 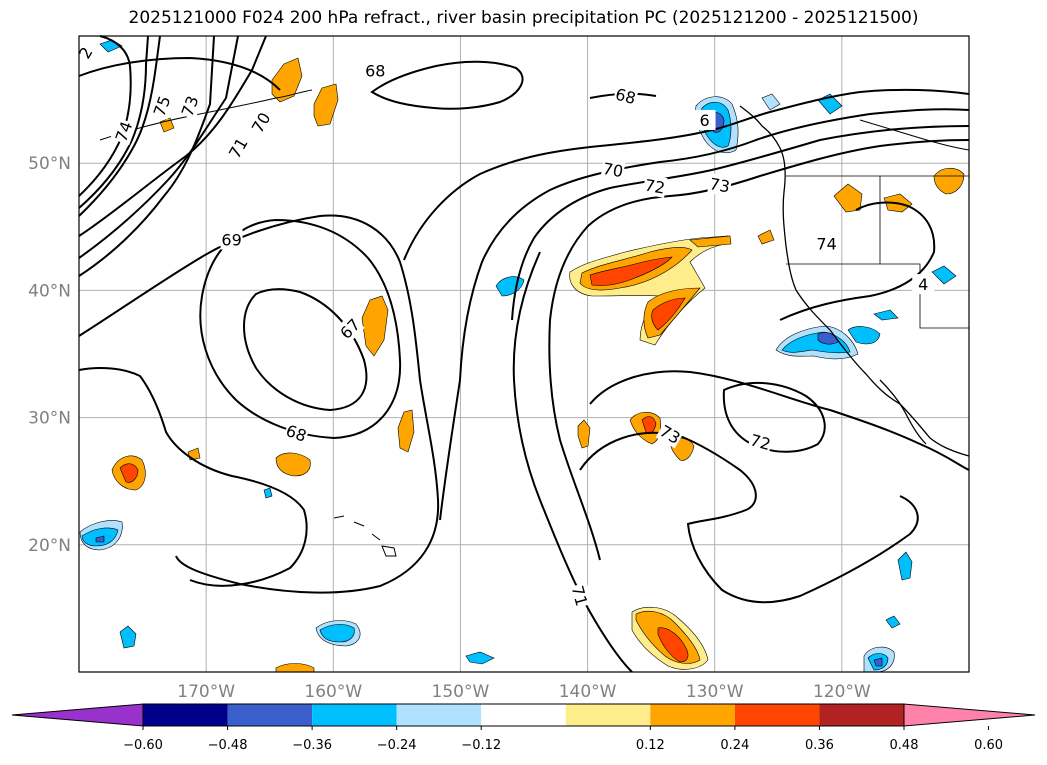 What do you see at coordinates (365, 536) in the screenshot?
I see `hawaii-islands` at bounding box center [365, 536].